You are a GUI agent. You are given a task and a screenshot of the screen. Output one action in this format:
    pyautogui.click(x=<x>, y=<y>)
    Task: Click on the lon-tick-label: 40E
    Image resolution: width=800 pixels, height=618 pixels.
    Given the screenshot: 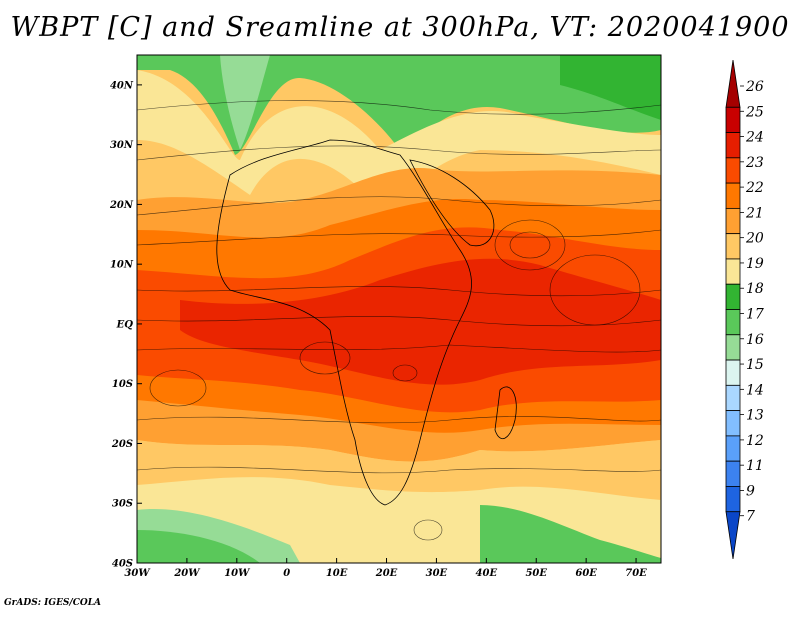 What is the action you would take?
    pyautogui.click(x=487, y=573)
    